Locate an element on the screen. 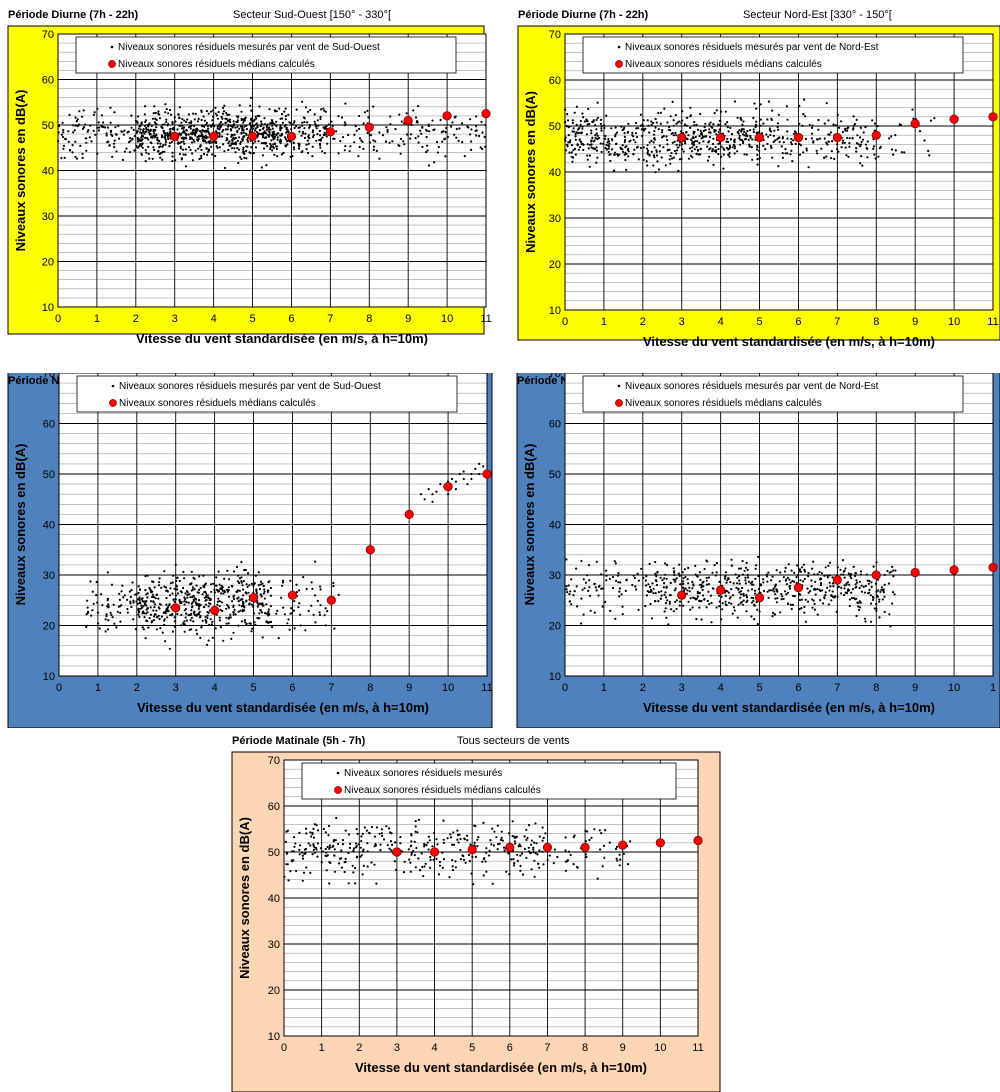 The image size is (1000, 1092). sector-label: Secteur Nord-Est [330° - 150°[ is located at coordinates (817, 15).